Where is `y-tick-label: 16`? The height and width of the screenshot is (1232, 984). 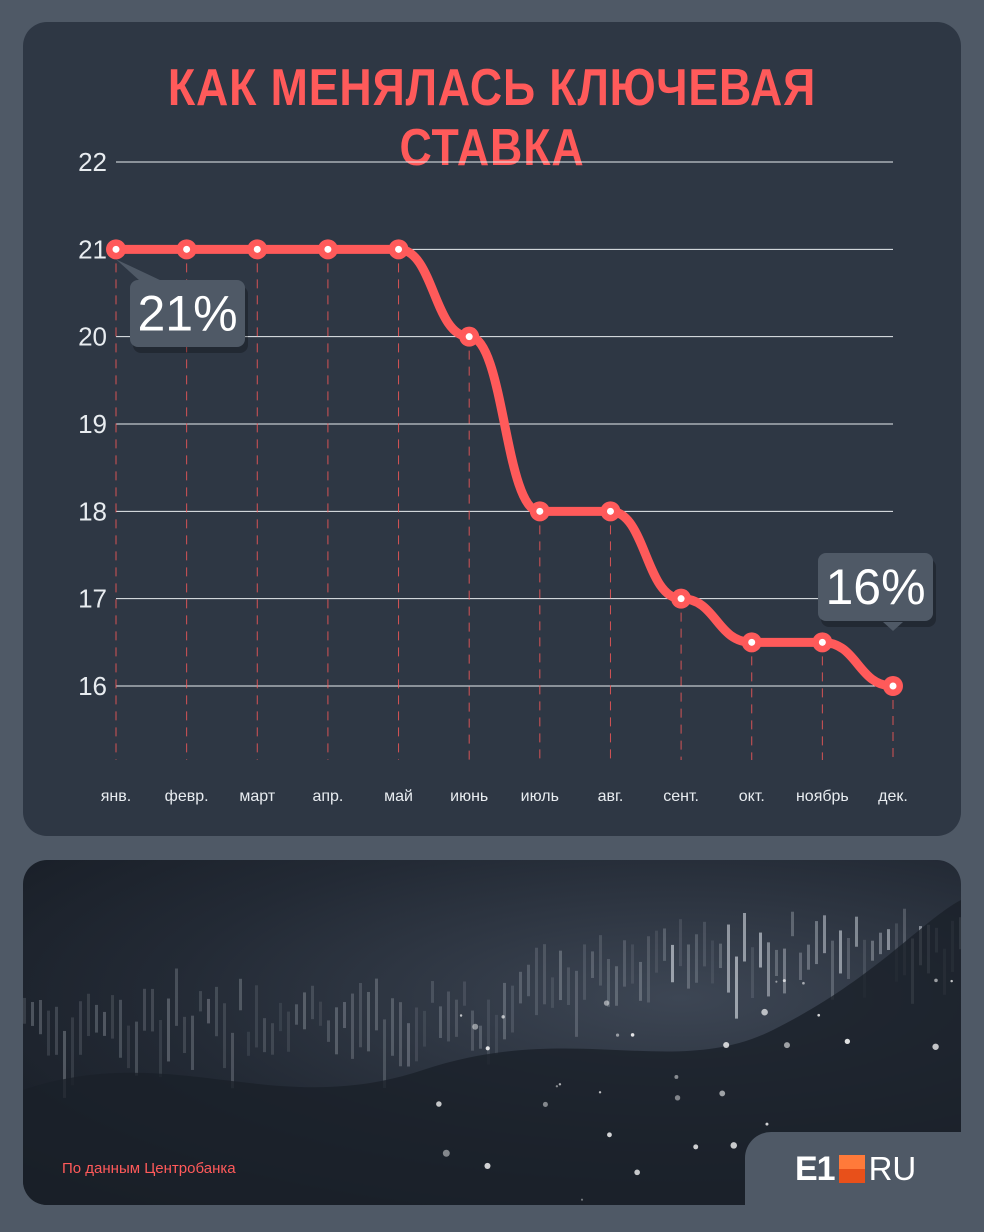 y-tick-label: 16 is located at coordinates (92, 686).